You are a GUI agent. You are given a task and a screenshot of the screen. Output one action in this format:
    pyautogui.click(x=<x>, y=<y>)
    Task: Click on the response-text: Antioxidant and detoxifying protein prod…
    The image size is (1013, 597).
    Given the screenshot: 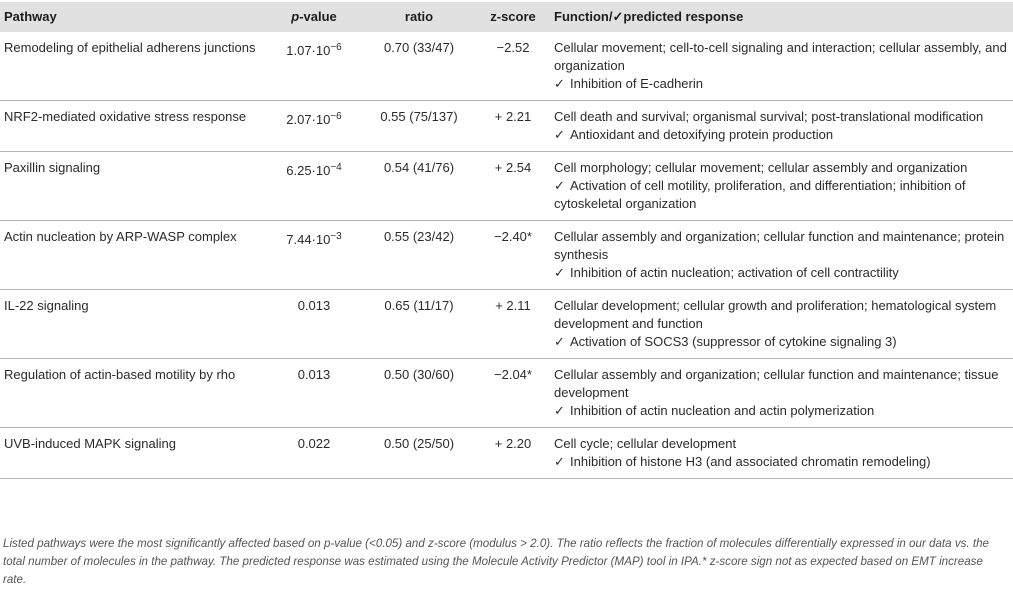 What is the action you would take?
    pyautogui.click(x=702, y=134)
    